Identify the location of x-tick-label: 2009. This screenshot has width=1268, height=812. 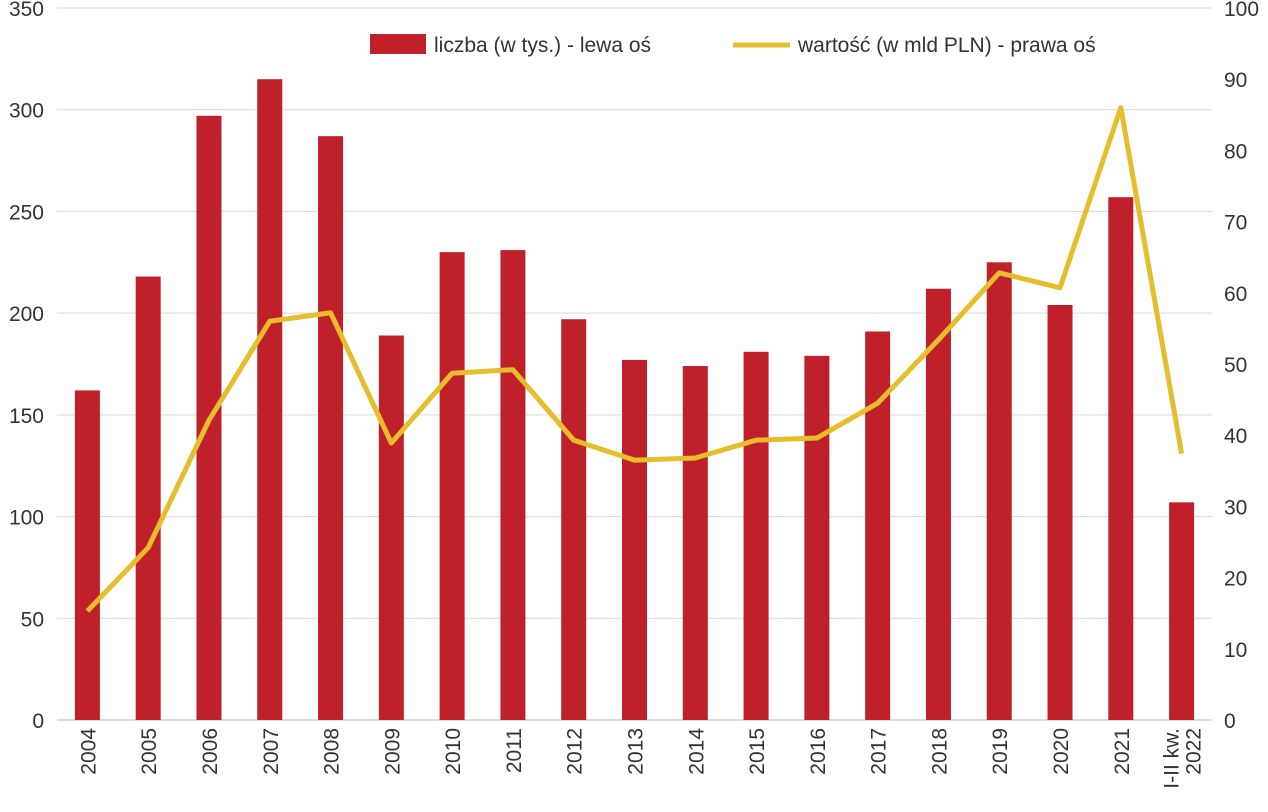
(392, 751).